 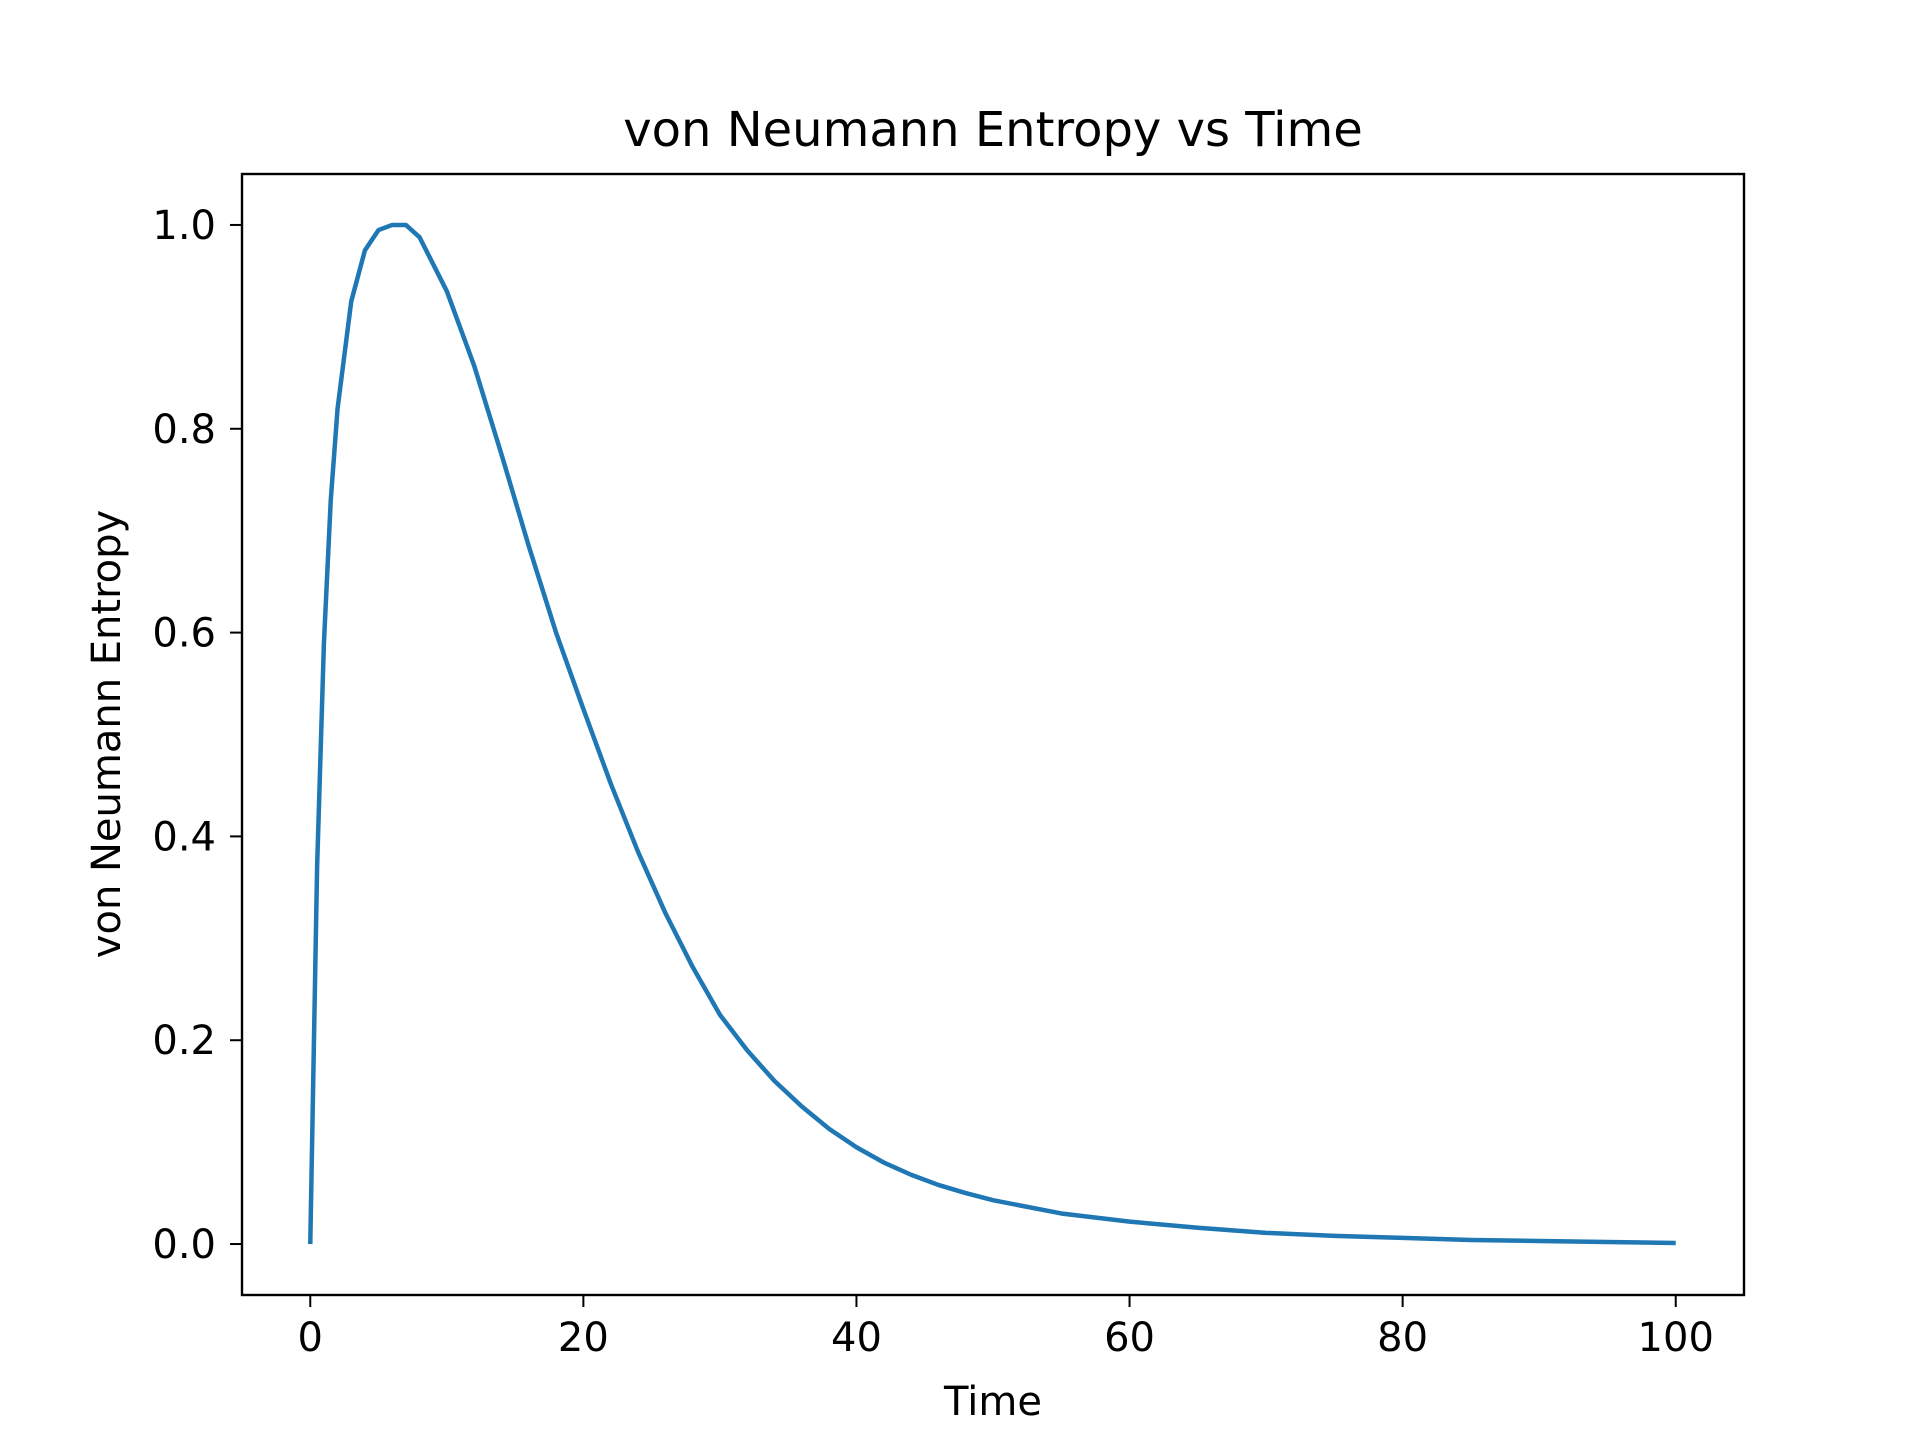 What do you see at coordinates (992, 1402) in the screenshot?
I see `x-axis-title: Time` at bounding box center [992, 1402].